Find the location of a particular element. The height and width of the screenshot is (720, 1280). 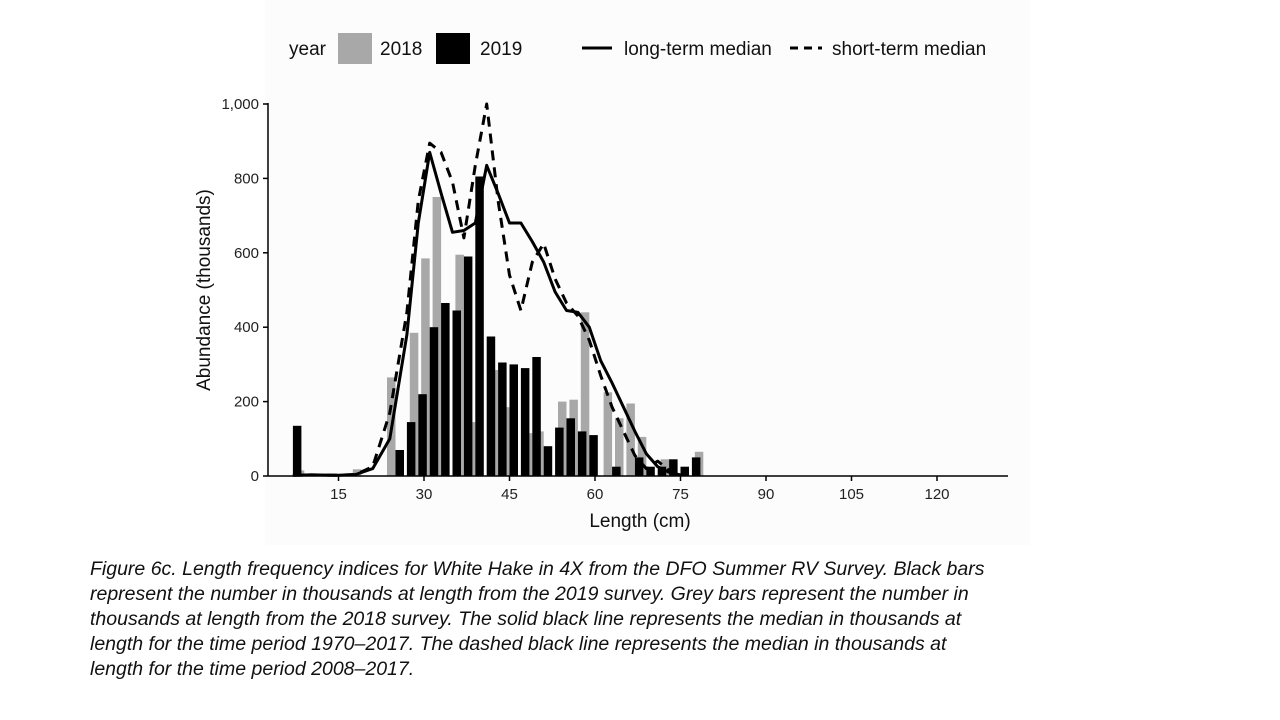

y-axis-label: Abundance (thousands) is located at coordinates (204, 290).